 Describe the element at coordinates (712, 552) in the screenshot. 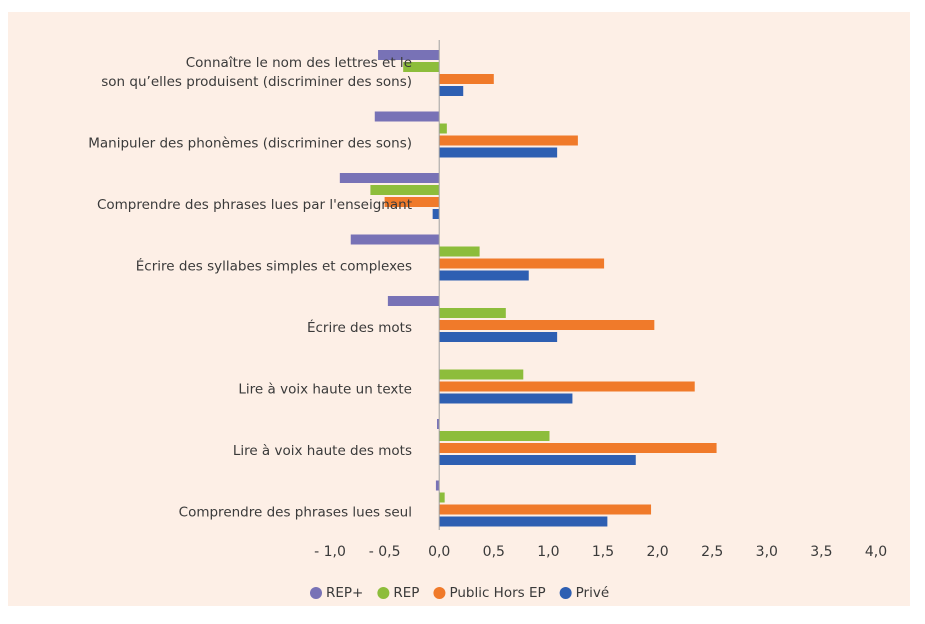

I see `x-tick-label: 2,5` at that location.